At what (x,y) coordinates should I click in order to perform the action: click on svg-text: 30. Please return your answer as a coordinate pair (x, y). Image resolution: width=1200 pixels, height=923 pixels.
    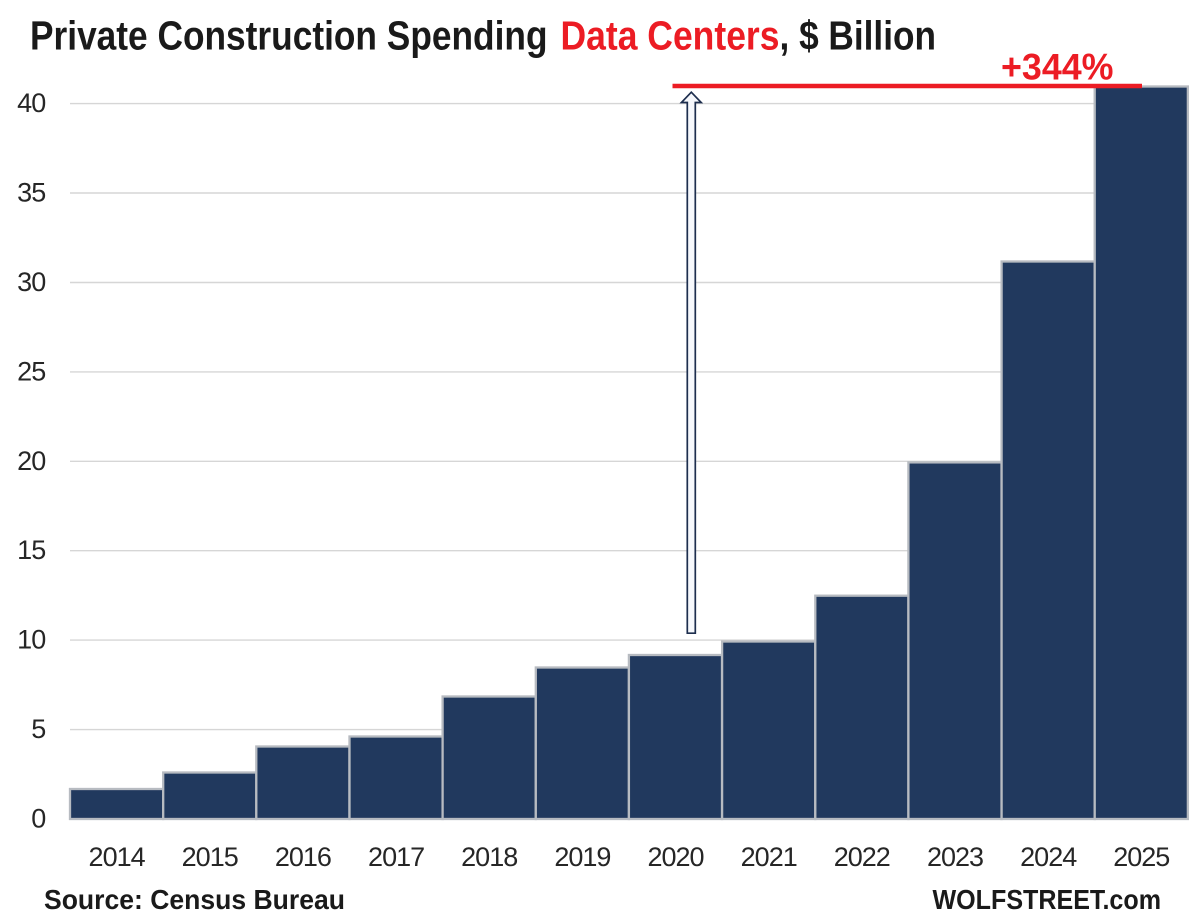
    Looking at the image, I should click on (31, 282).